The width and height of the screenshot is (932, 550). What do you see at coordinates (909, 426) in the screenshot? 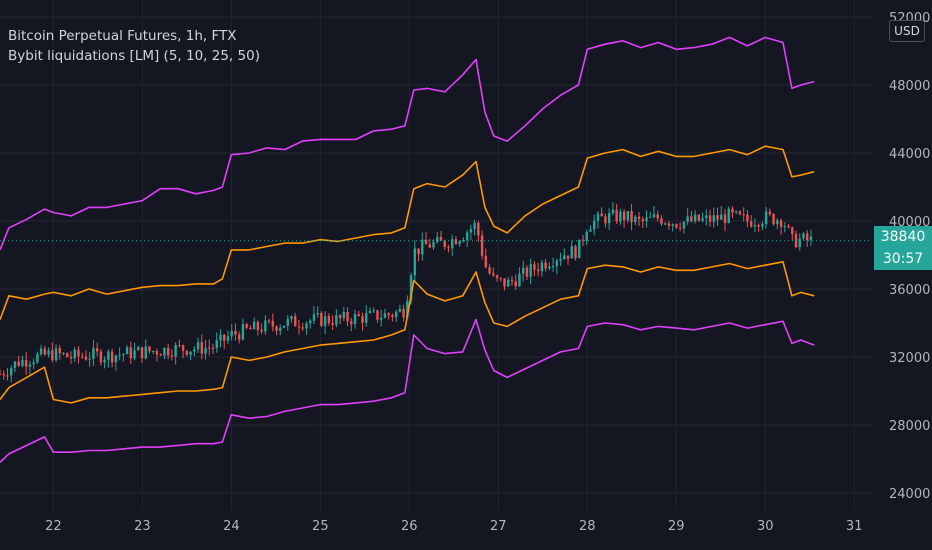
I see `y-tick-label: 28000` at bounding box center [909, 426].